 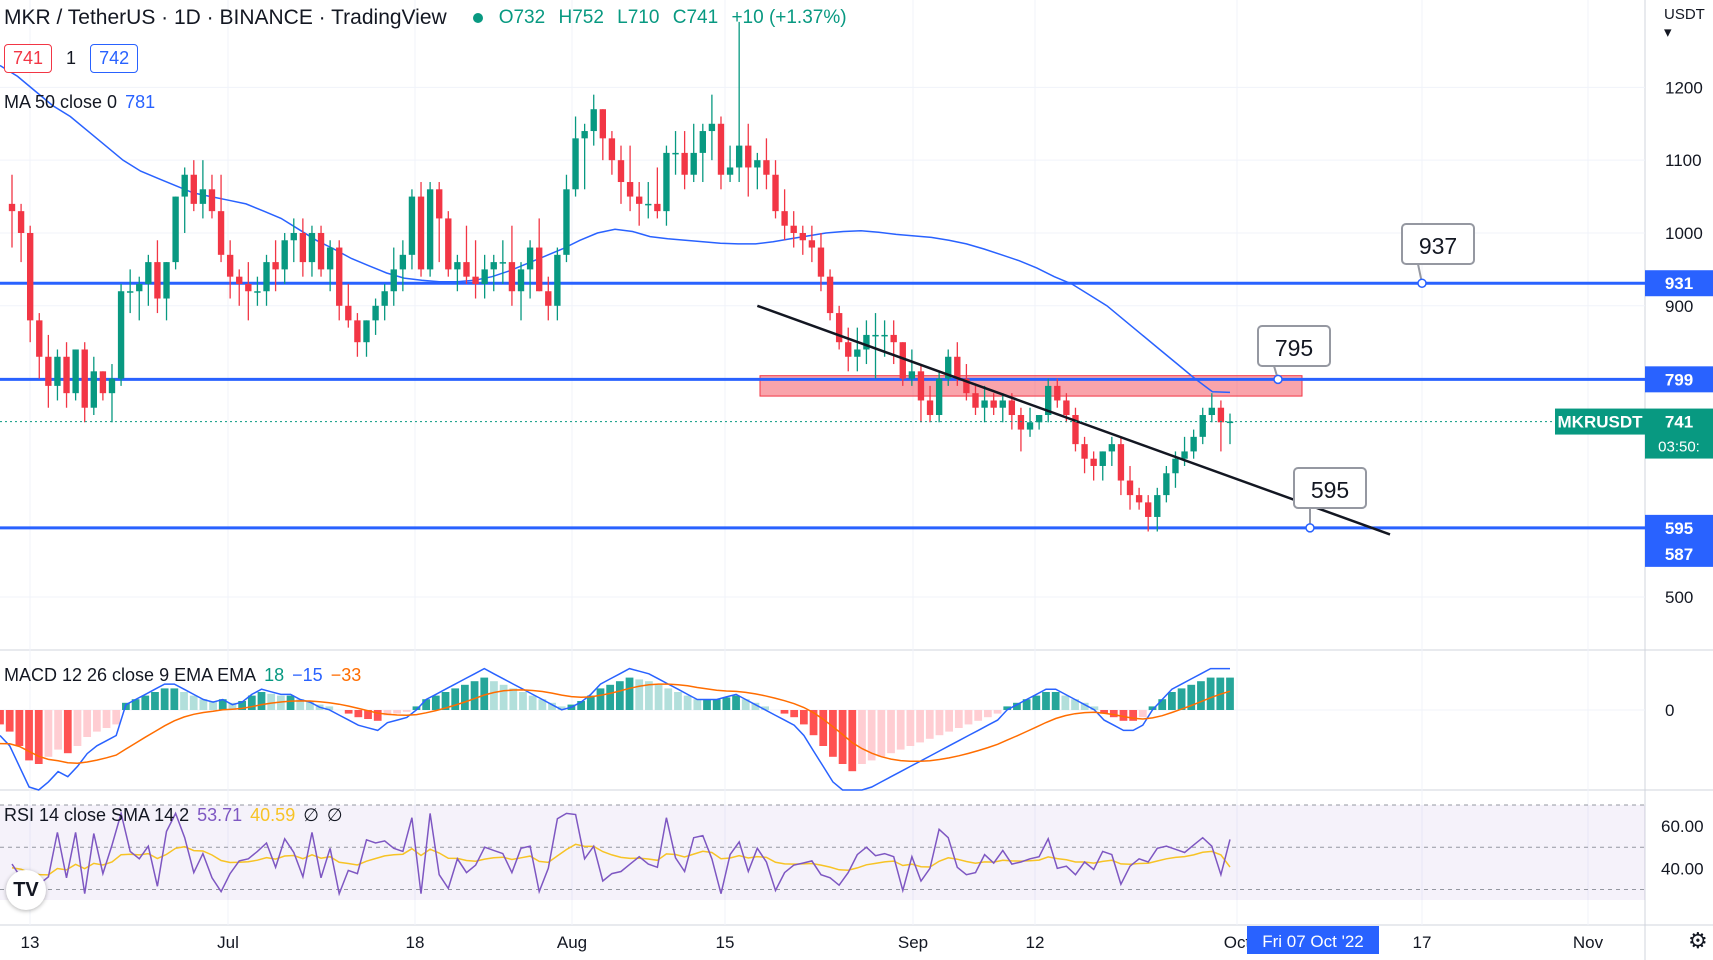 I want to click on countdown-label: 03:50:, so click(x=1679, y=447).